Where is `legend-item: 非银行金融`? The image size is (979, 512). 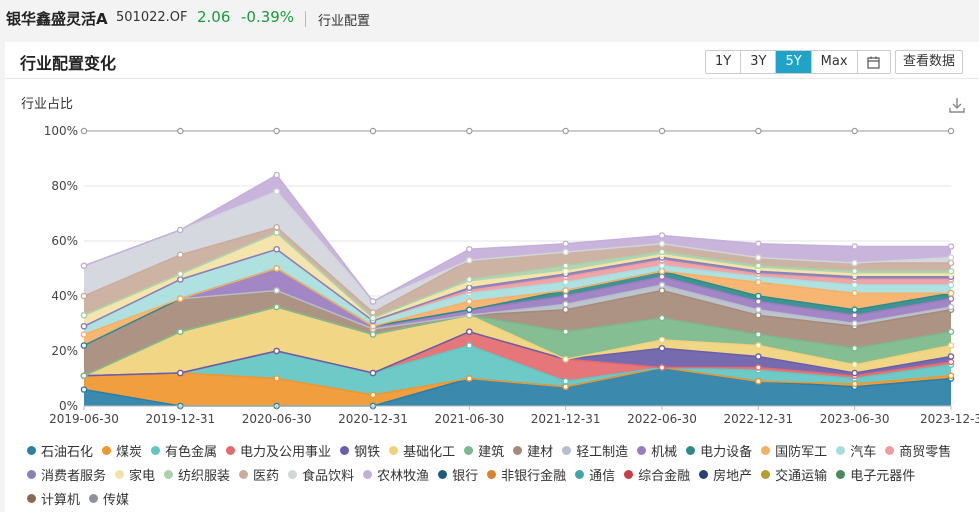 legend-item: 非银行金融 is located at coordinates (526, 474).